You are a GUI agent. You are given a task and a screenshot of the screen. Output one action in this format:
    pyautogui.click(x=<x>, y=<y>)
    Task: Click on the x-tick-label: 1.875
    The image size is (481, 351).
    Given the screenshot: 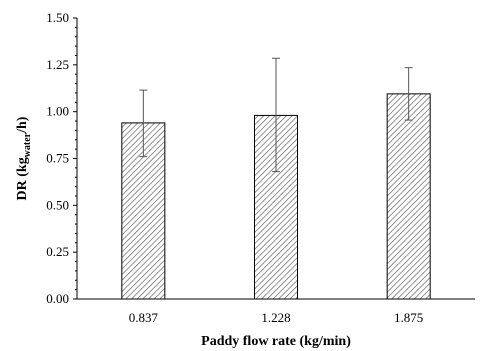 What is the action you would take?
    pyautogui.click(x=408, y=317)
    